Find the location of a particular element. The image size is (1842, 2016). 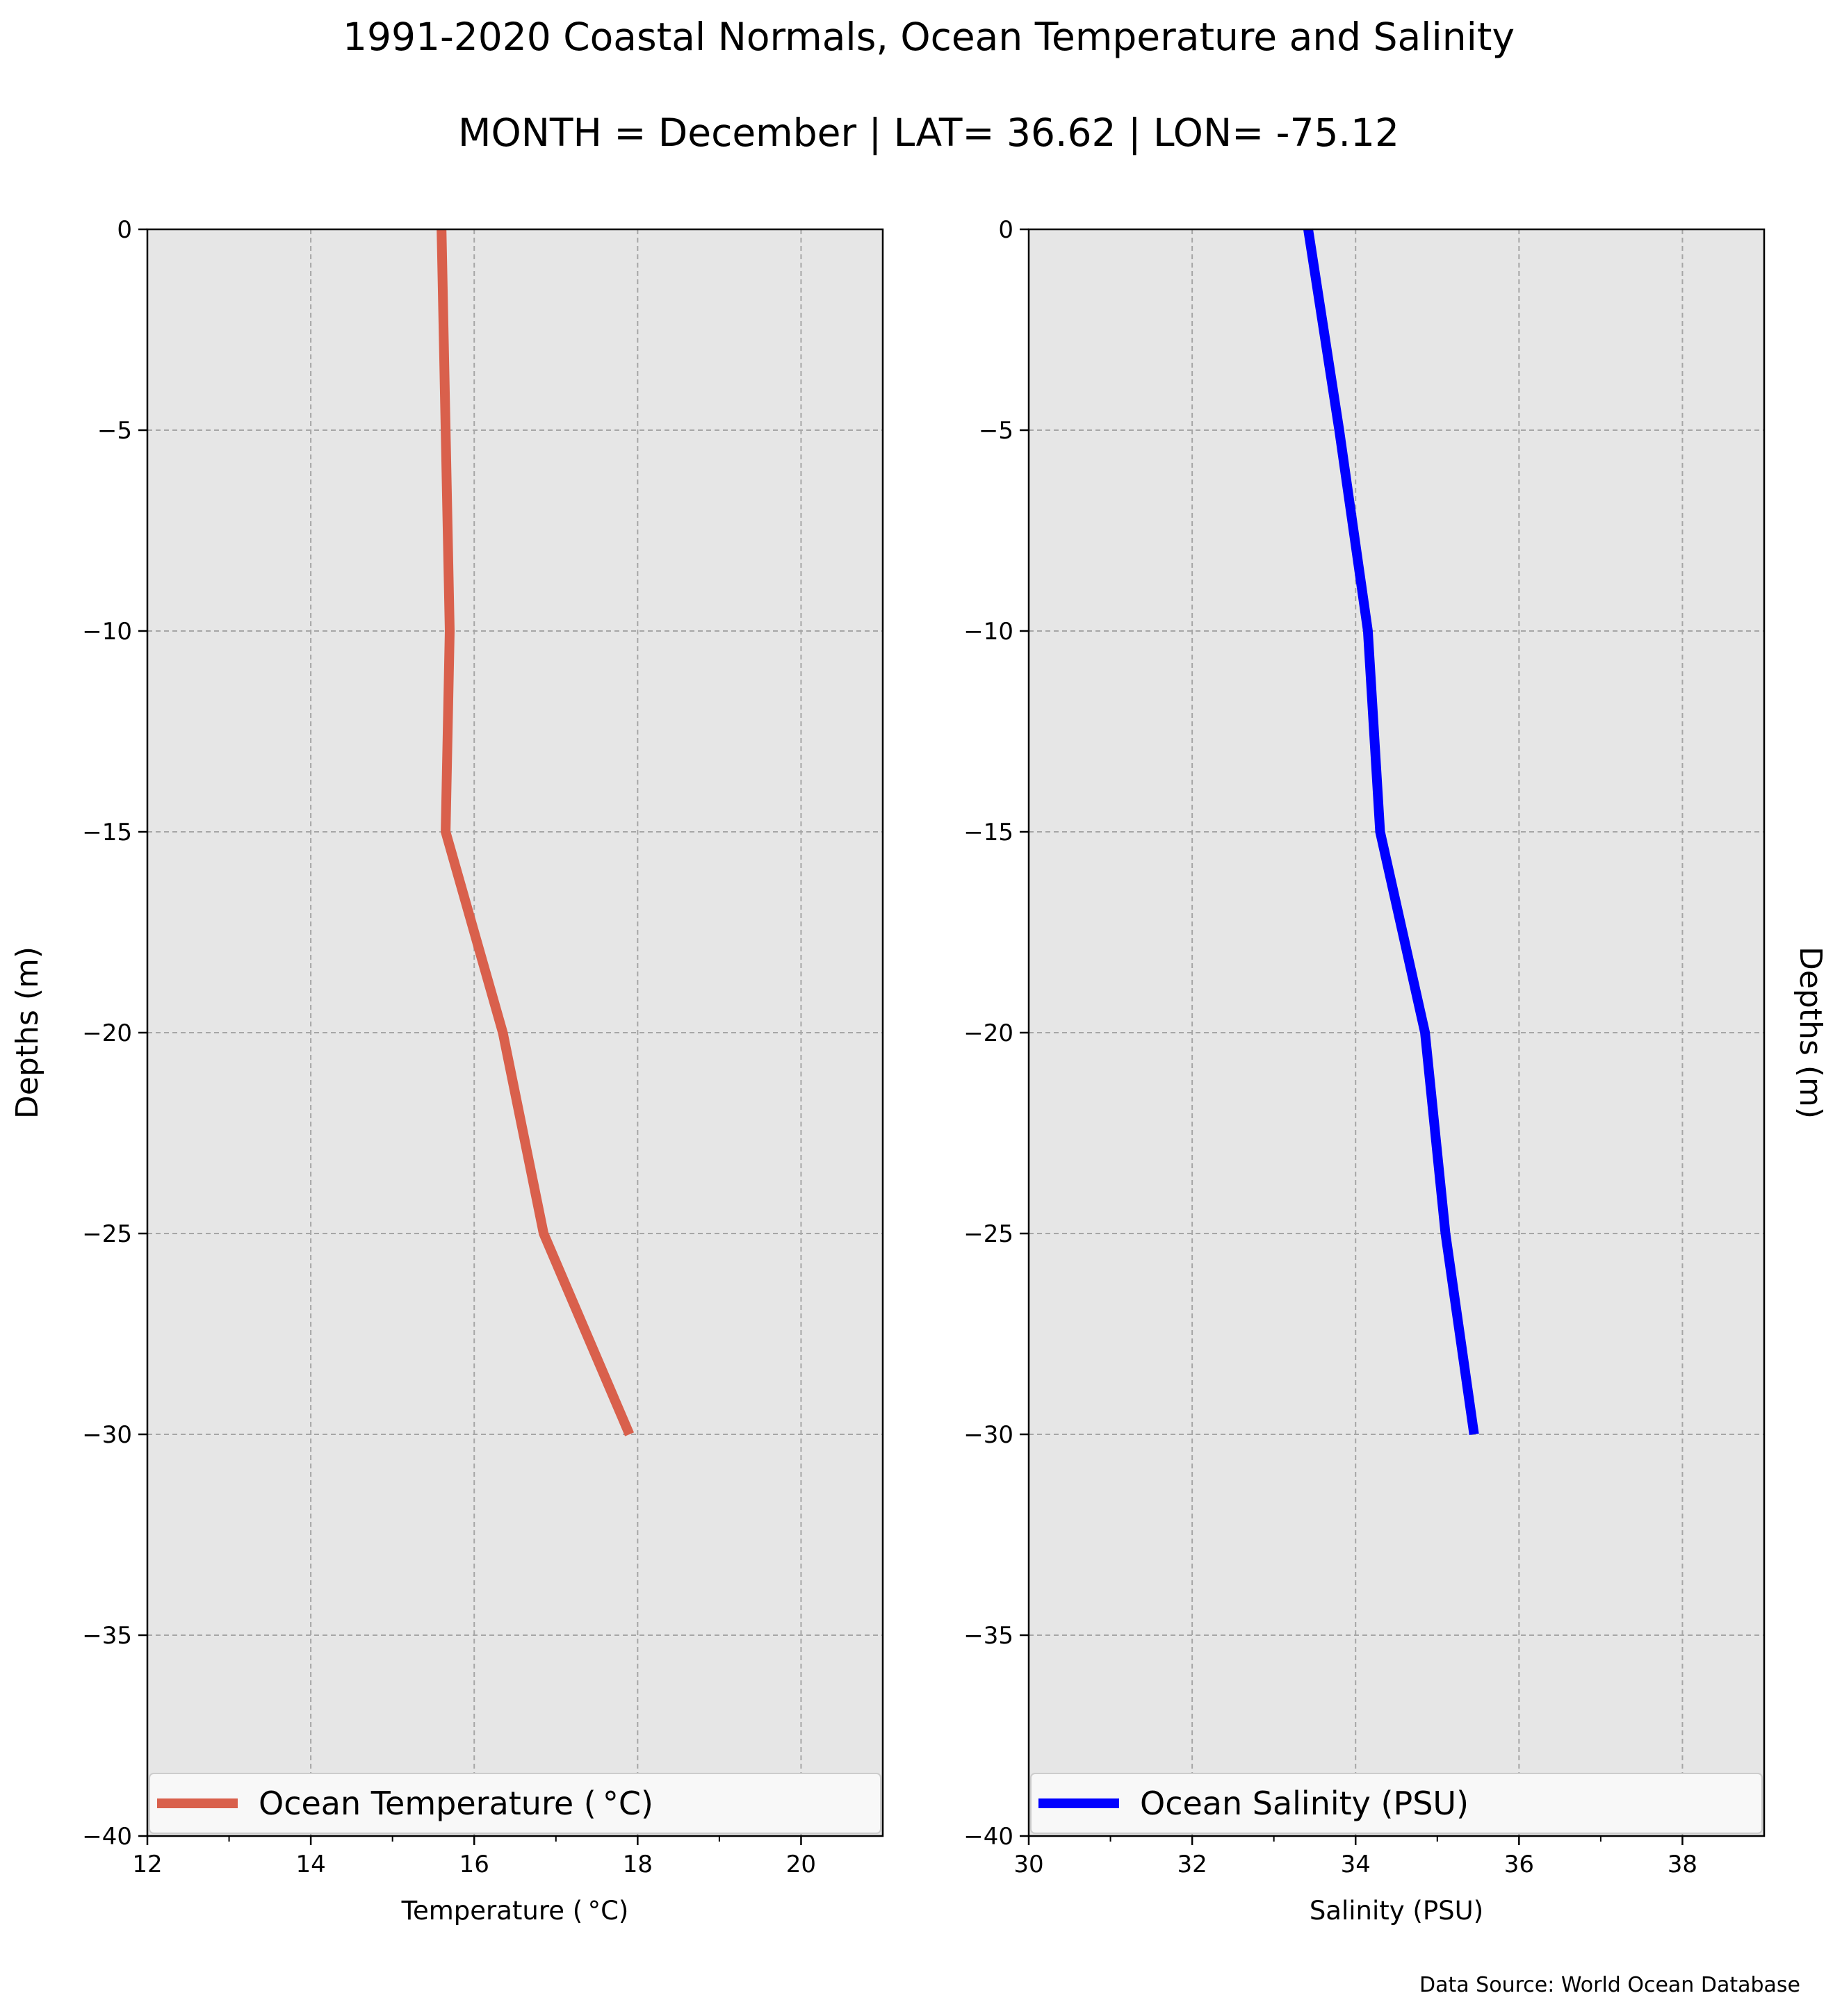

x-tick-label: 30 is located at coordinates (1028, 1865).